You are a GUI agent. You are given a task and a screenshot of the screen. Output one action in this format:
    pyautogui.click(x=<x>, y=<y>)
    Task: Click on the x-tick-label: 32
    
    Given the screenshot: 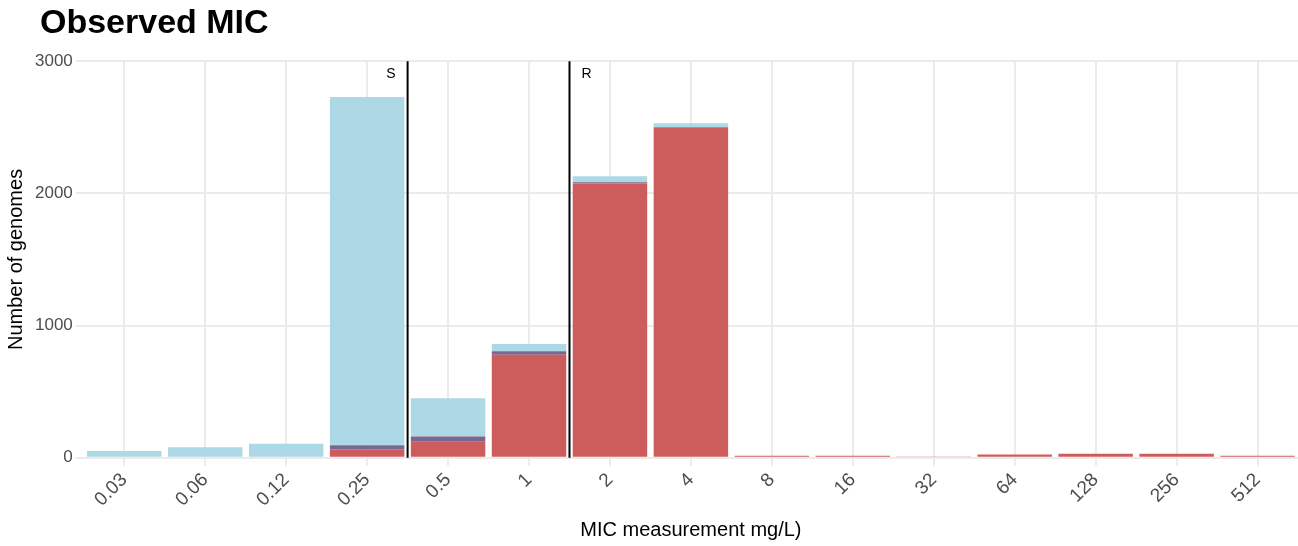 What is the action you would take?
    pyautogui.click(x=925, y=483)
    